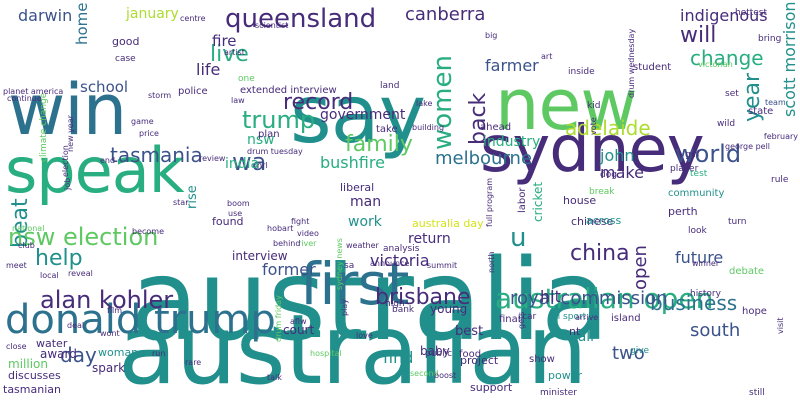 Image resolution: width=800 pixels, height=400 pixels. Describe the element at coordinates (593, 126) in the screenshot. I see `cloud-word: vote` at that location.